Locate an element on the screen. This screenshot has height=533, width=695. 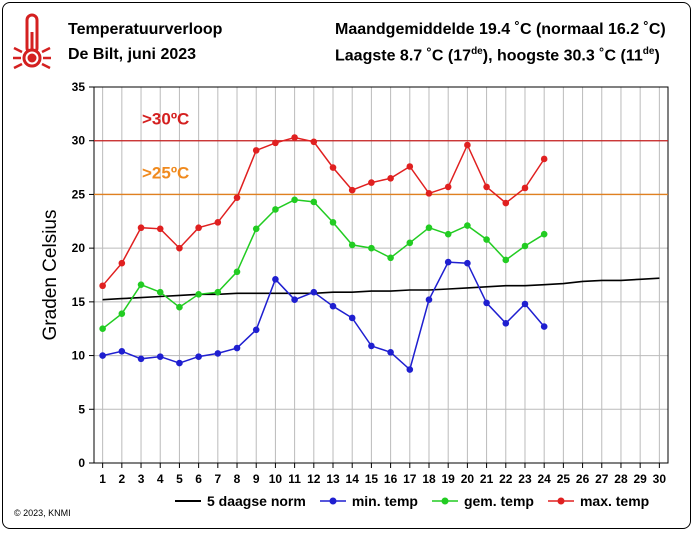
threshold-label-30: >30ºC is located at coordinates (165, 119).